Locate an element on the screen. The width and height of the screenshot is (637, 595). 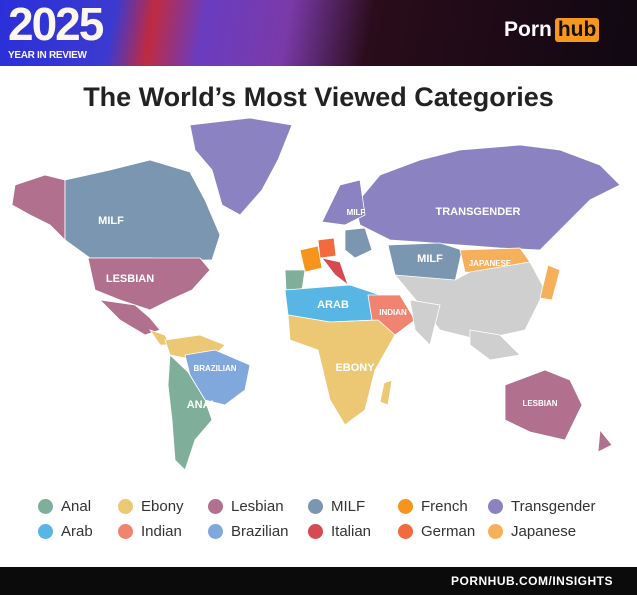
legend-label: Brazilian is located at coordinates (260, 531).